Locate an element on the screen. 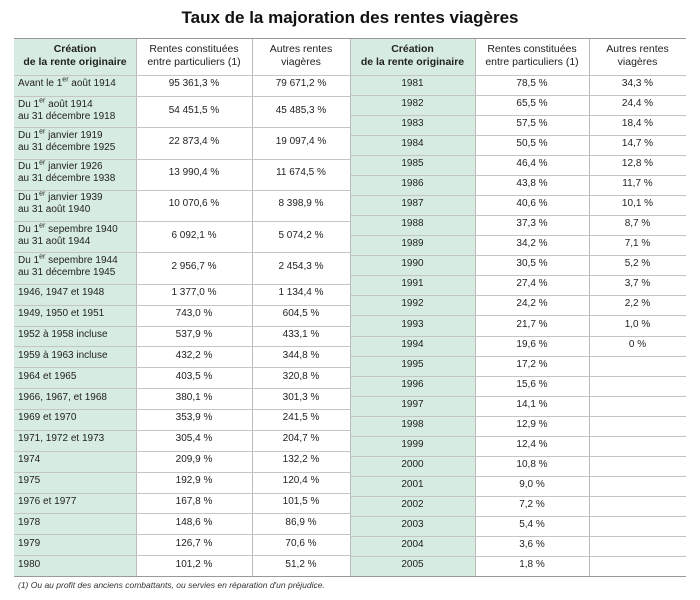  autres-value: 320,8 % is located at coordinates (301, 376).